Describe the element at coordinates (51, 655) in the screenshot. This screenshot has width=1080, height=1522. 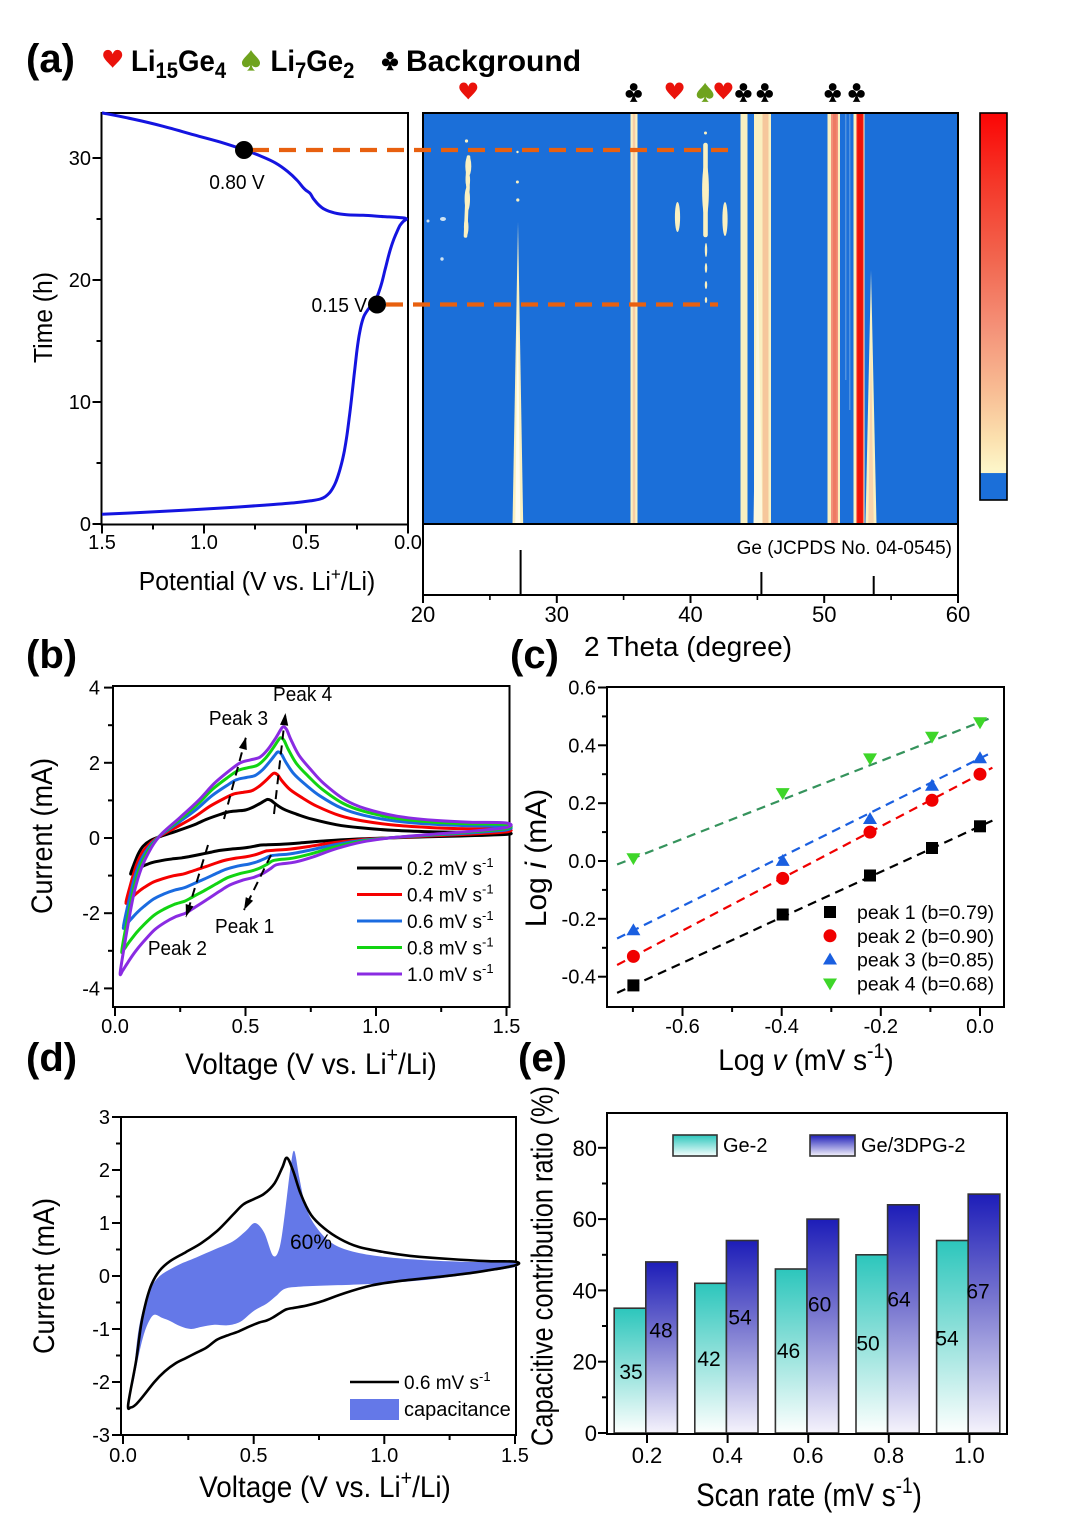
I see `svg-text: (b)` at that location.